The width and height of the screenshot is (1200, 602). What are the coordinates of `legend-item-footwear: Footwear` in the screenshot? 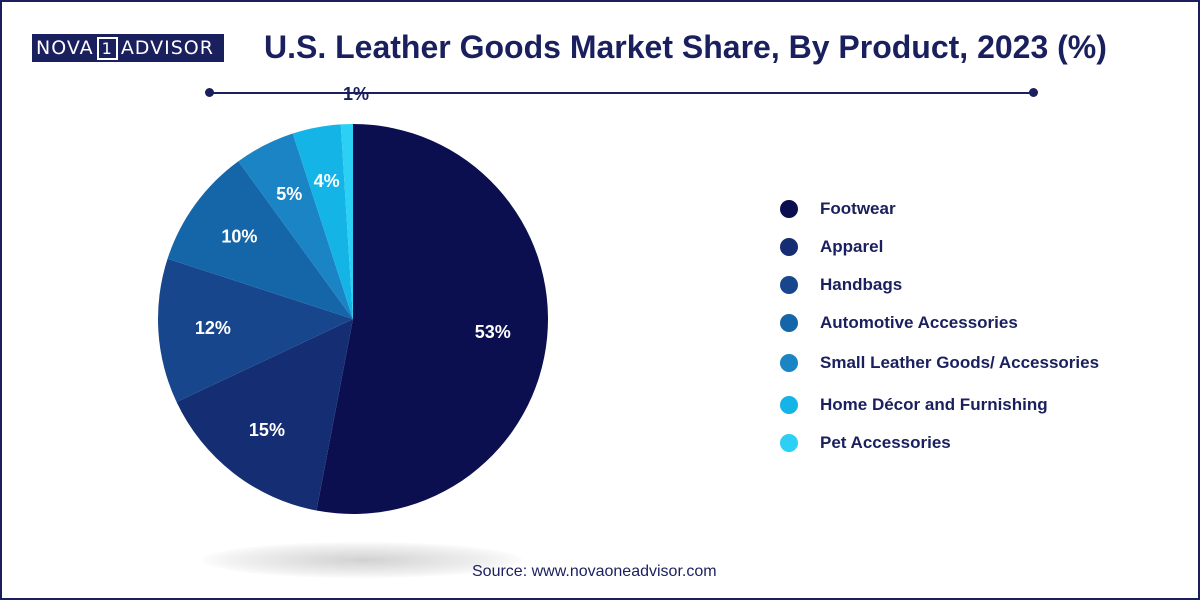 It's located at (838, 209).